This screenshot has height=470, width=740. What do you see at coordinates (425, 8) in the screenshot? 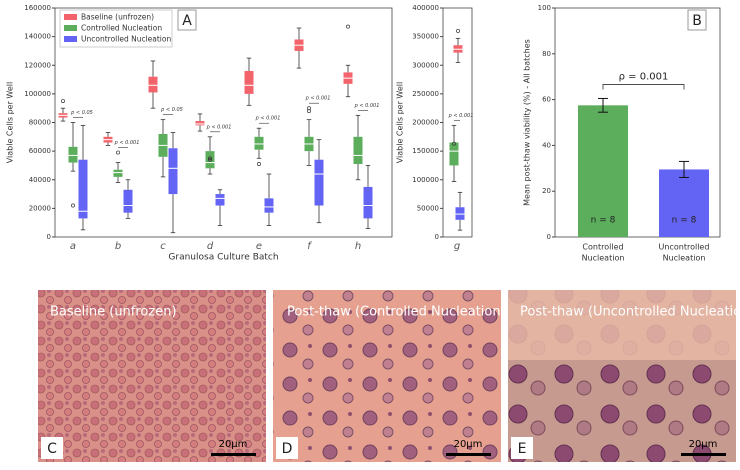
I see `y-tick-label: 400000` at bounding box center [425, 8].